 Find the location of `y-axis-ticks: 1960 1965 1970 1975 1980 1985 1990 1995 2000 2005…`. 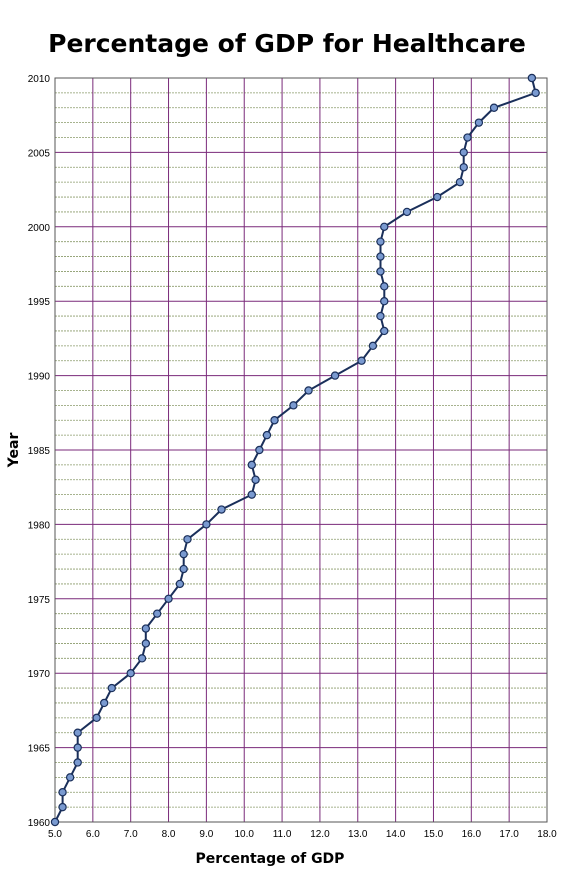

y-axis-ticks: 1960 1965 1970 1975 1980 1985 1990 1995 2000 2005… is located at coordinates (39, 451).